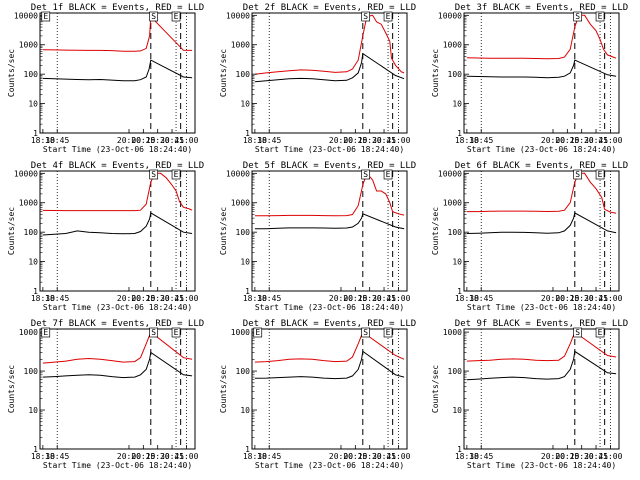 This screenshot has width=640, height=480. What do you see at coordinates (541, 166) in the screenshot?
I see `chart-title: Det 6f BLACK = Events, RED = LLD` at bounding box center [541, 166].